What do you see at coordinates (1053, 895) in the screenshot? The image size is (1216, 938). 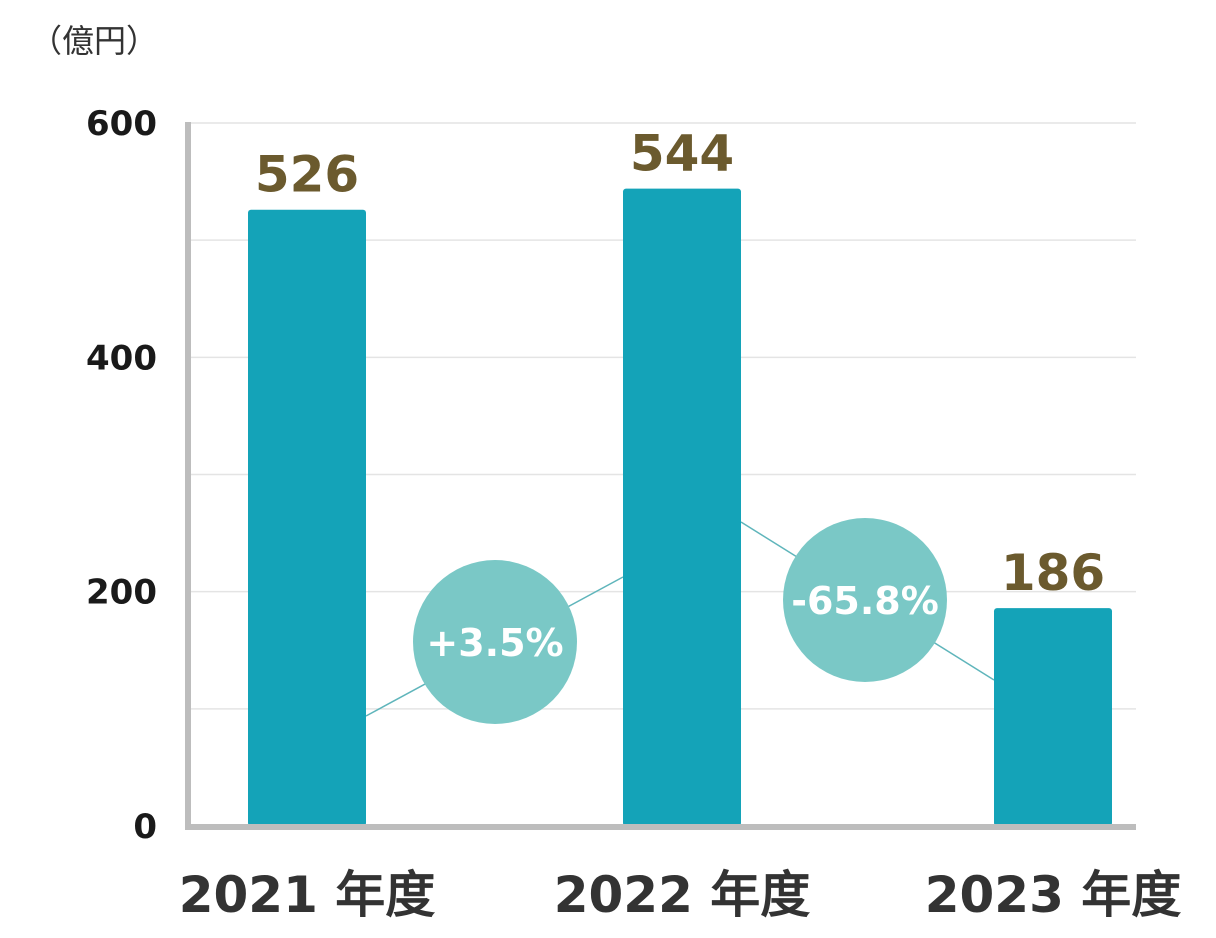 I see `x-tick-label: 2023 年度` at bounding box center [1053, 895].